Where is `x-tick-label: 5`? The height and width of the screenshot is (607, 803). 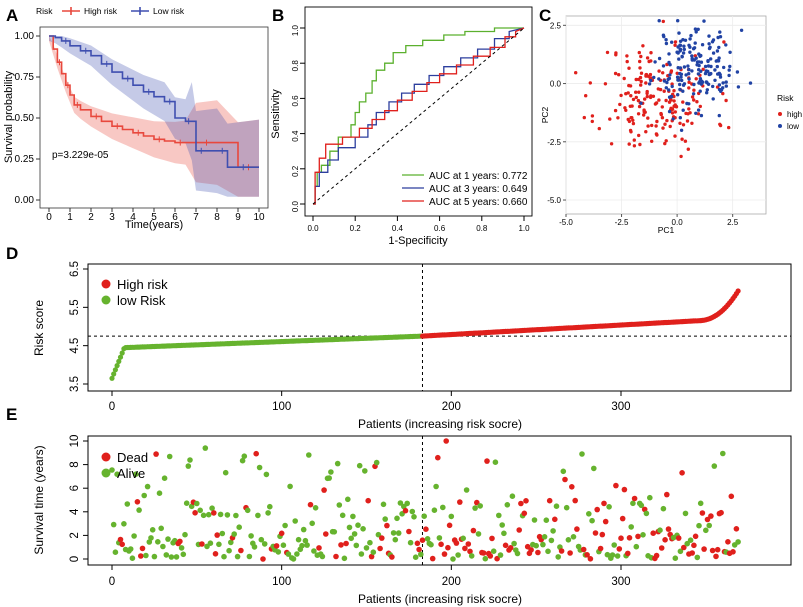
x-tick-label: 5 is located at coordinates (154, 217).